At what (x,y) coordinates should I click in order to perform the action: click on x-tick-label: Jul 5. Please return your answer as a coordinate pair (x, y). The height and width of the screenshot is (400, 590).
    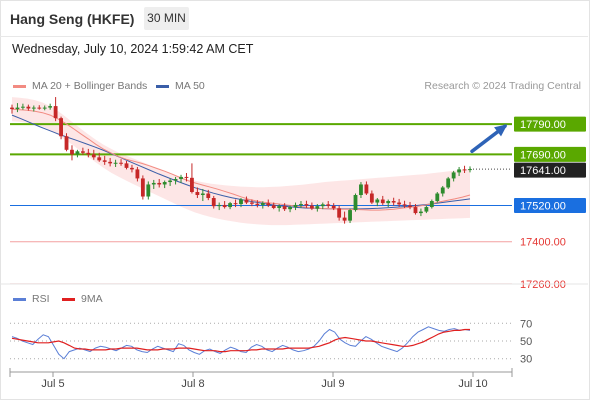
    Looking at the image, I should click on (52, 384).